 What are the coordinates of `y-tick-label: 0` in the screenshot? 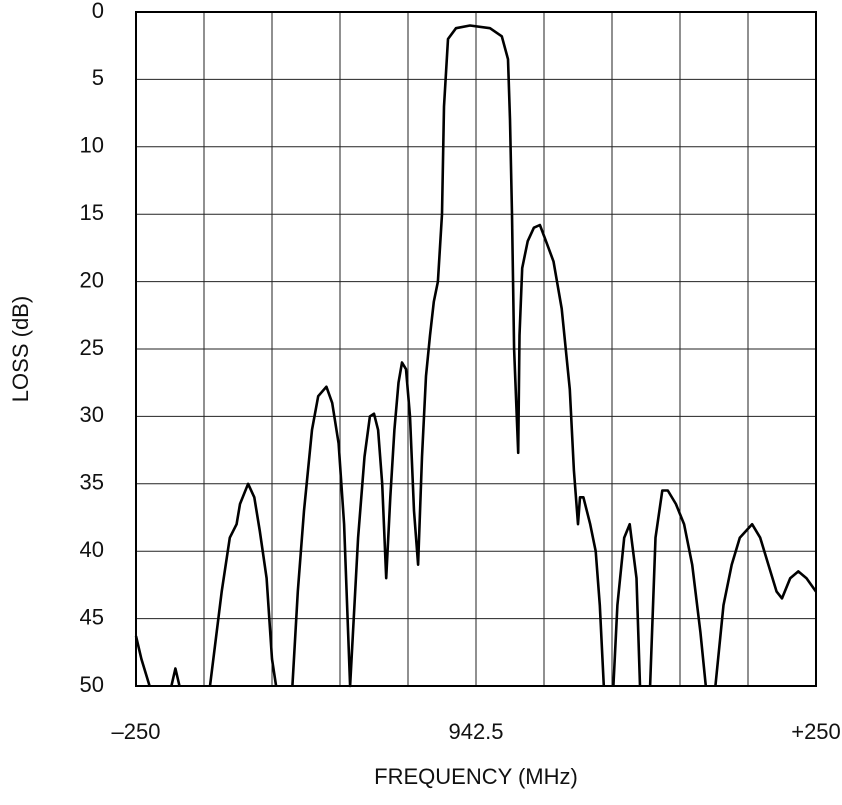 It's located at (98, 11).